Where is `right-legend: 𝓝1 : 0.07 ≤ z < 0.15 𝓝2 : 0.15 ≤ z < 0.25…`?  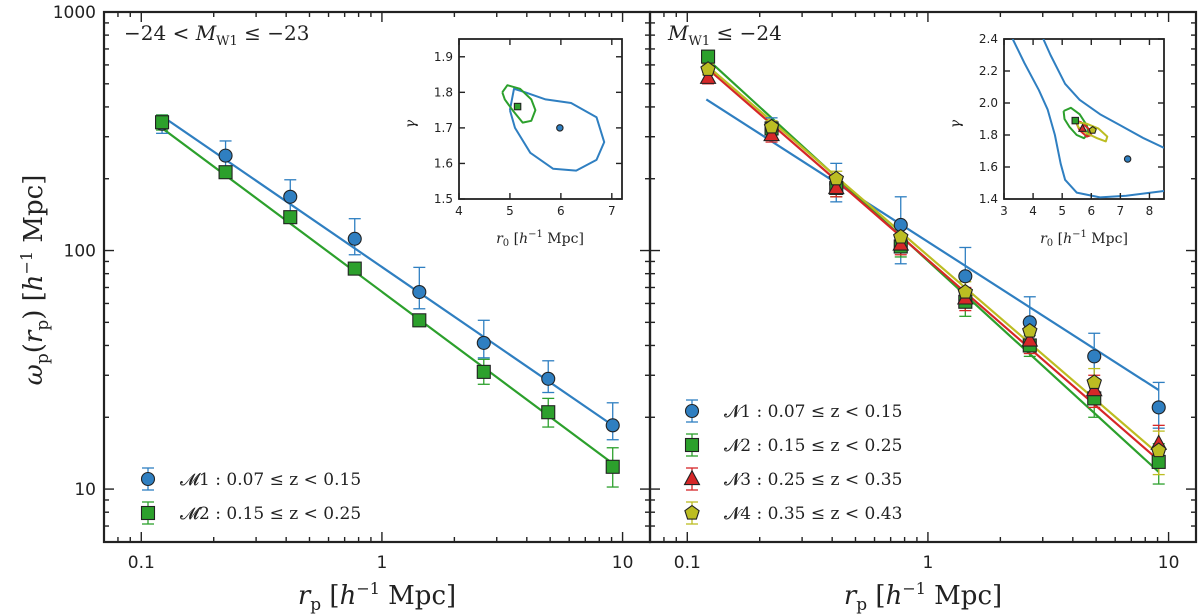 right-legend: 𝓝1 : 0.07 ≤ z < 0.15 𝓝2 : 0.15 ≤ z < 0.25… is located at coordinates (792, 462).